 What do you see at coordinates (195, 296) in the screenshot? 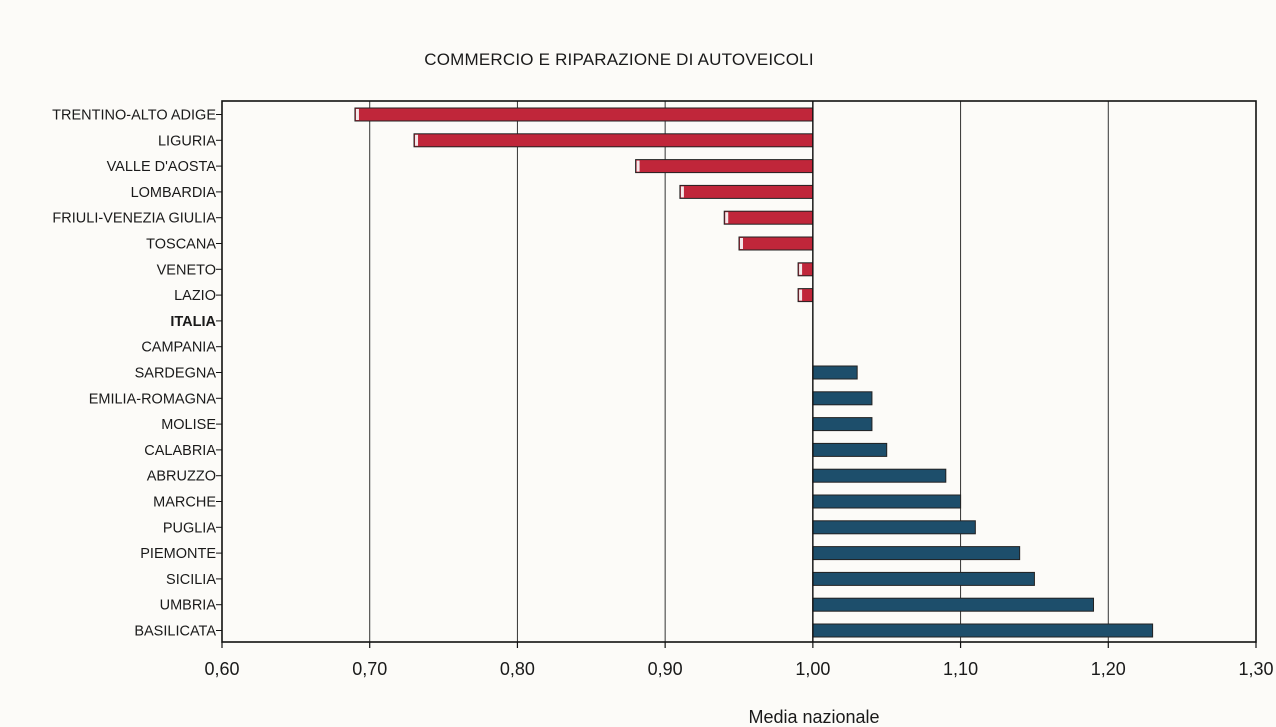
I see `category-label: LAZIO` at bounding box center [195, 296].